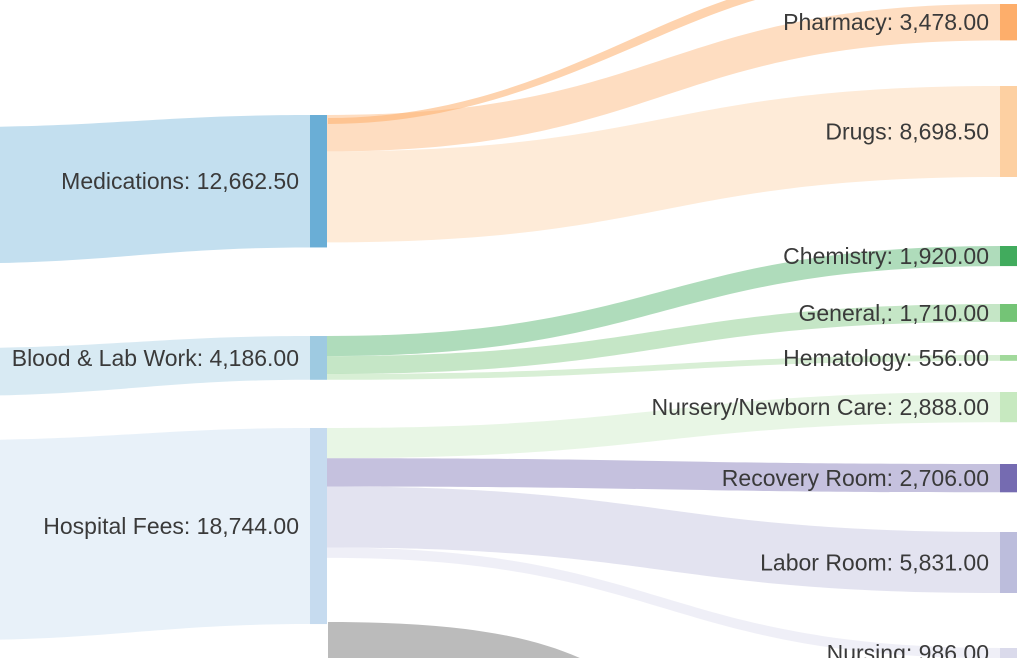 This screenshot has width=1018, height=658. I want to click on link-blood_lab-to-general, so click(663, 339).